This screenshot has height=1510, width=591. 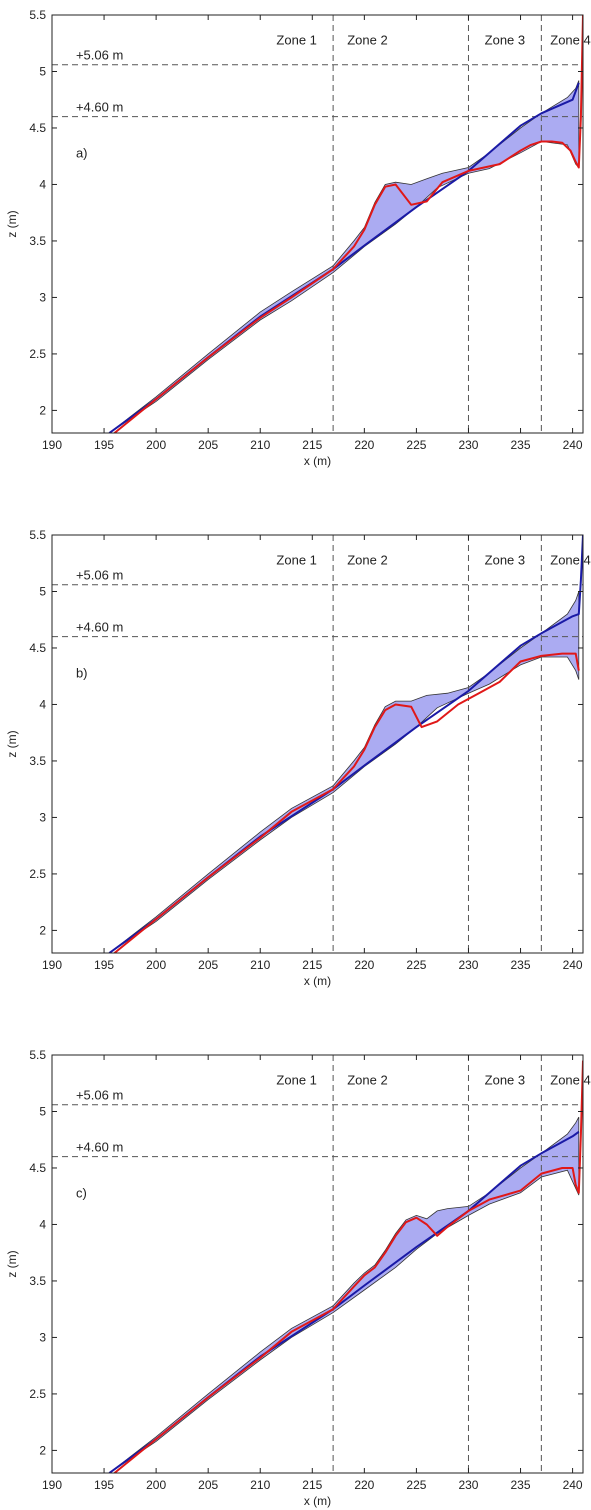 I want to click on chart-c-ref-line-label-0: +5.06 m, so click(x=99, y=1095).